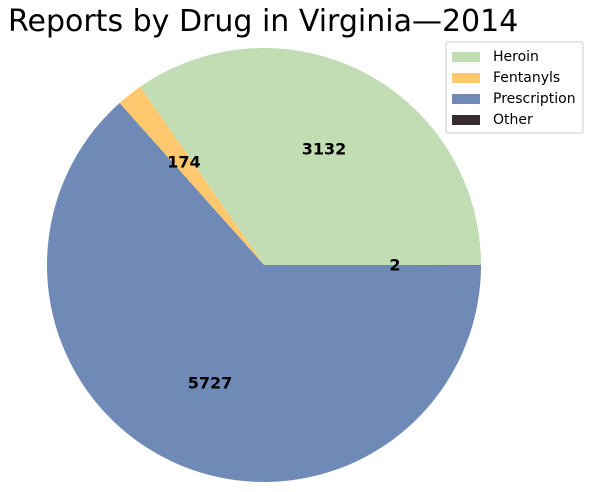 The width and height of the screenshot is (590, 492). Describe the element at coordinates (466, 57) in the screenshot. I see `legend-swatch-heroin` at that location.